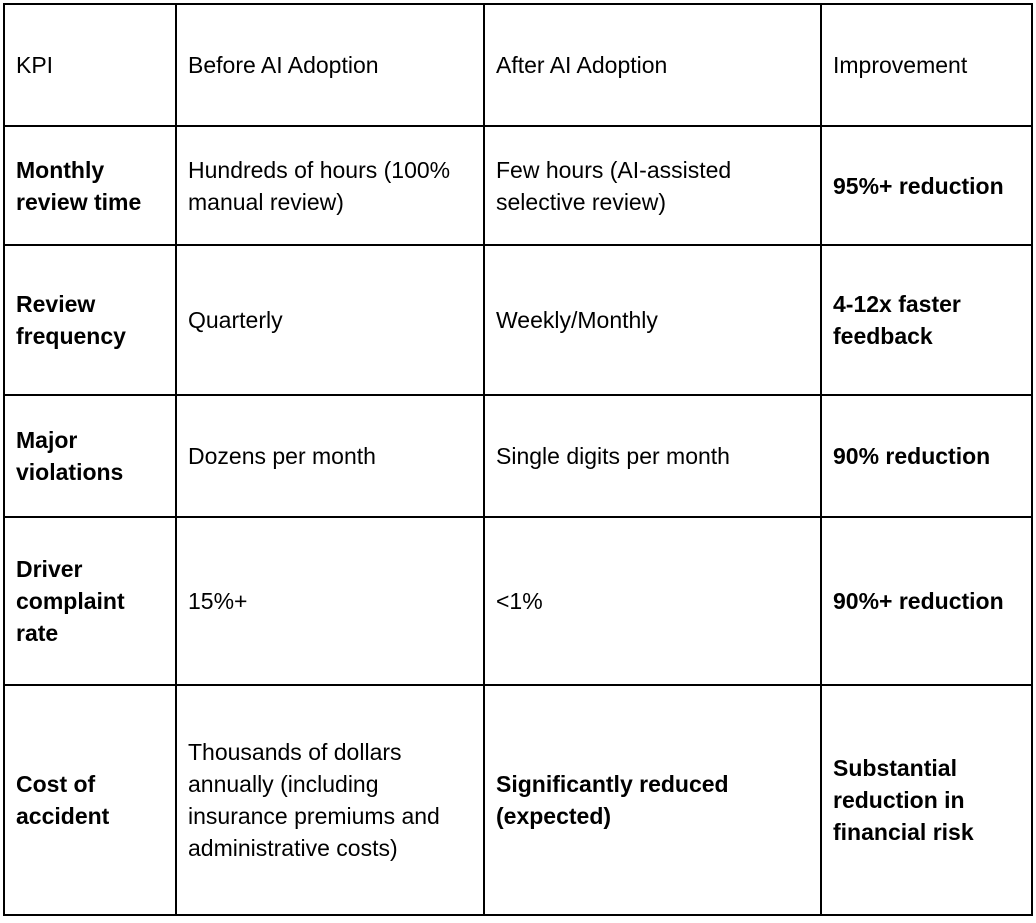  What do you see at coordinates (652, 185) in the screenshot?
I see `cell-after-value: Few hours (AI-assisted selective review)` at bounding box center [652, 185].